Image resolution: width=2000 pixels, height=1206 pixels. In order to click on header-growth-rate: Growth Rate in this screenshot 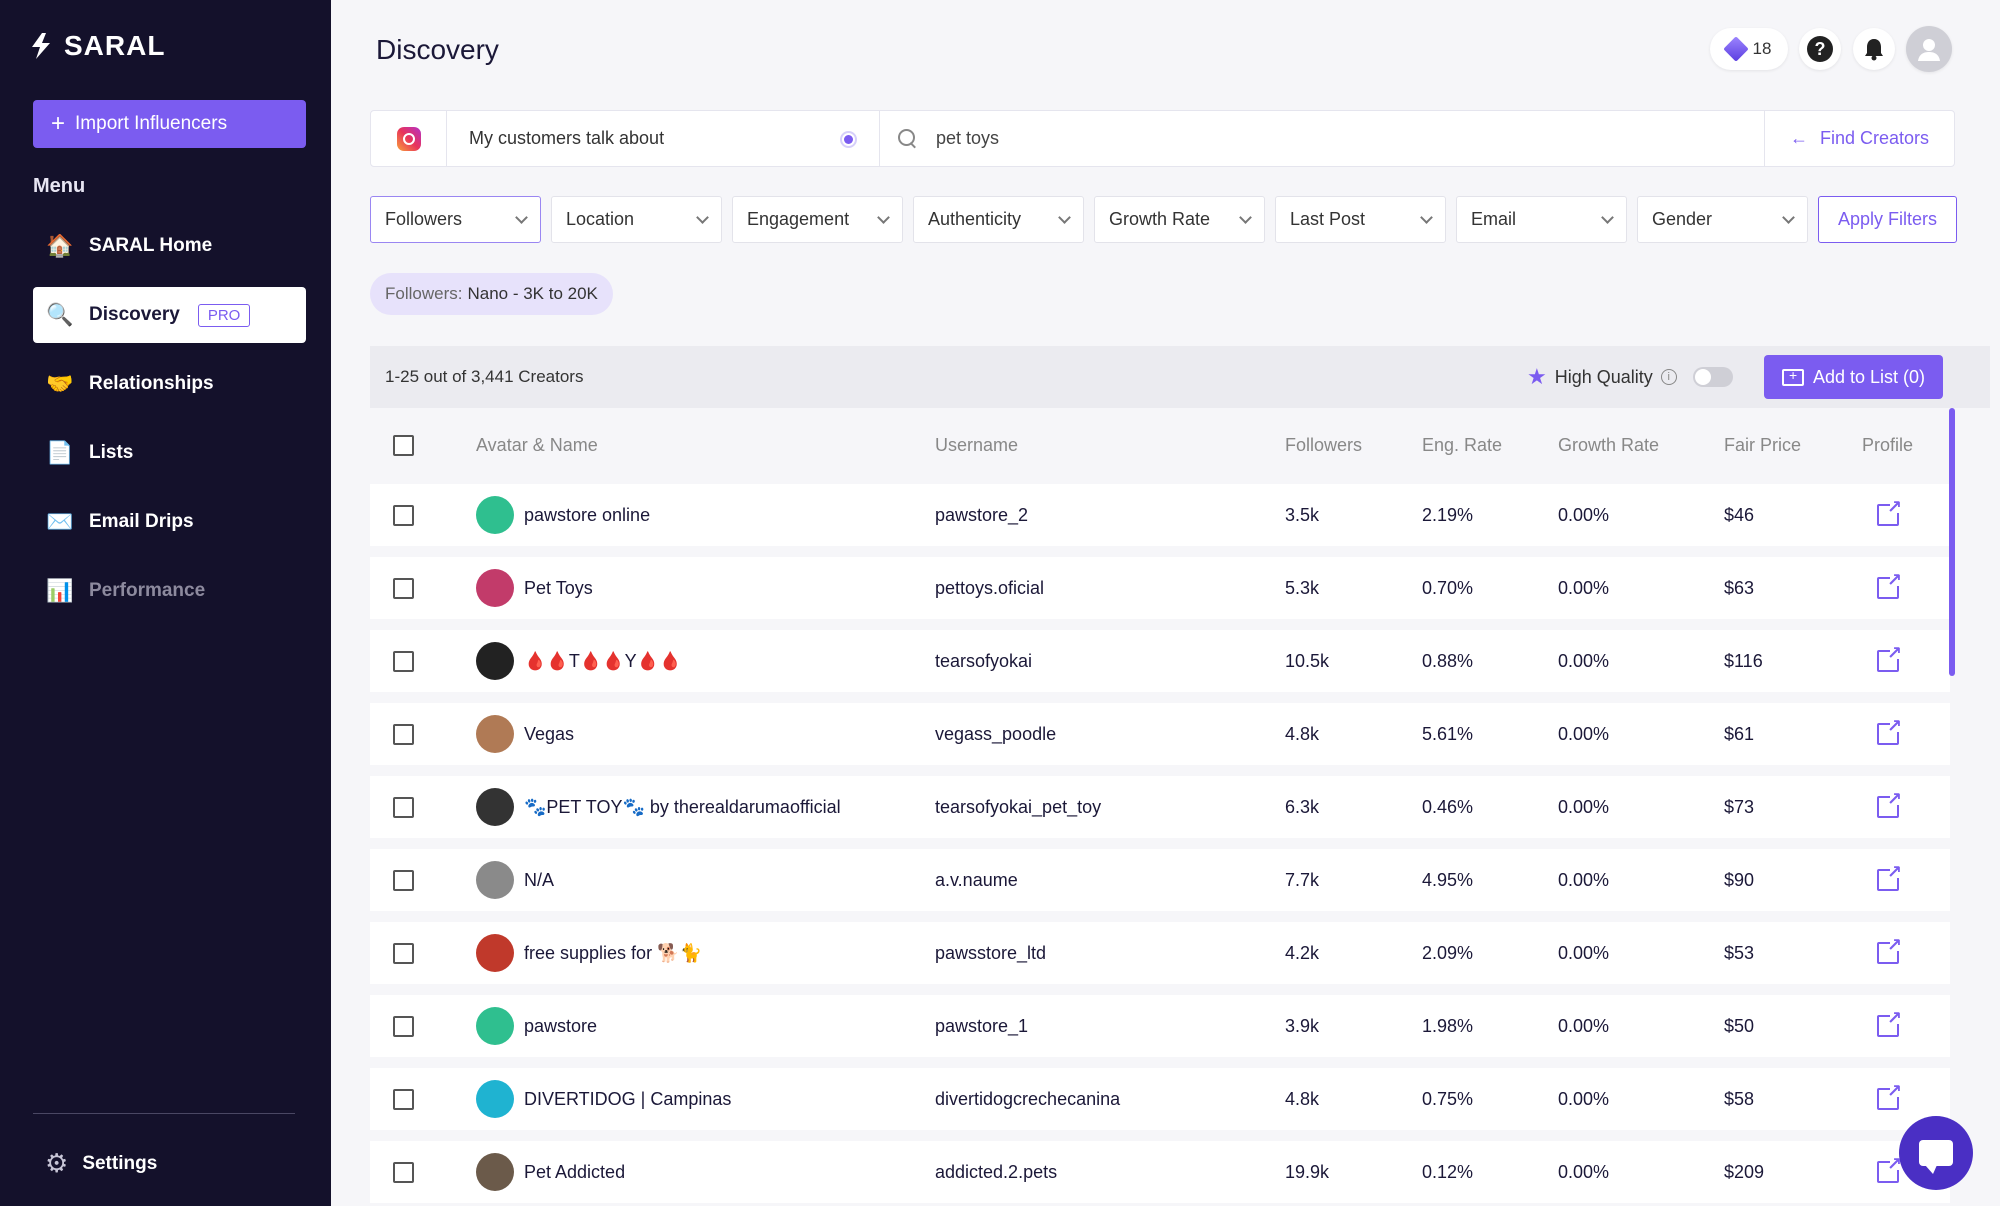, I will do `click(1609, 444)`.